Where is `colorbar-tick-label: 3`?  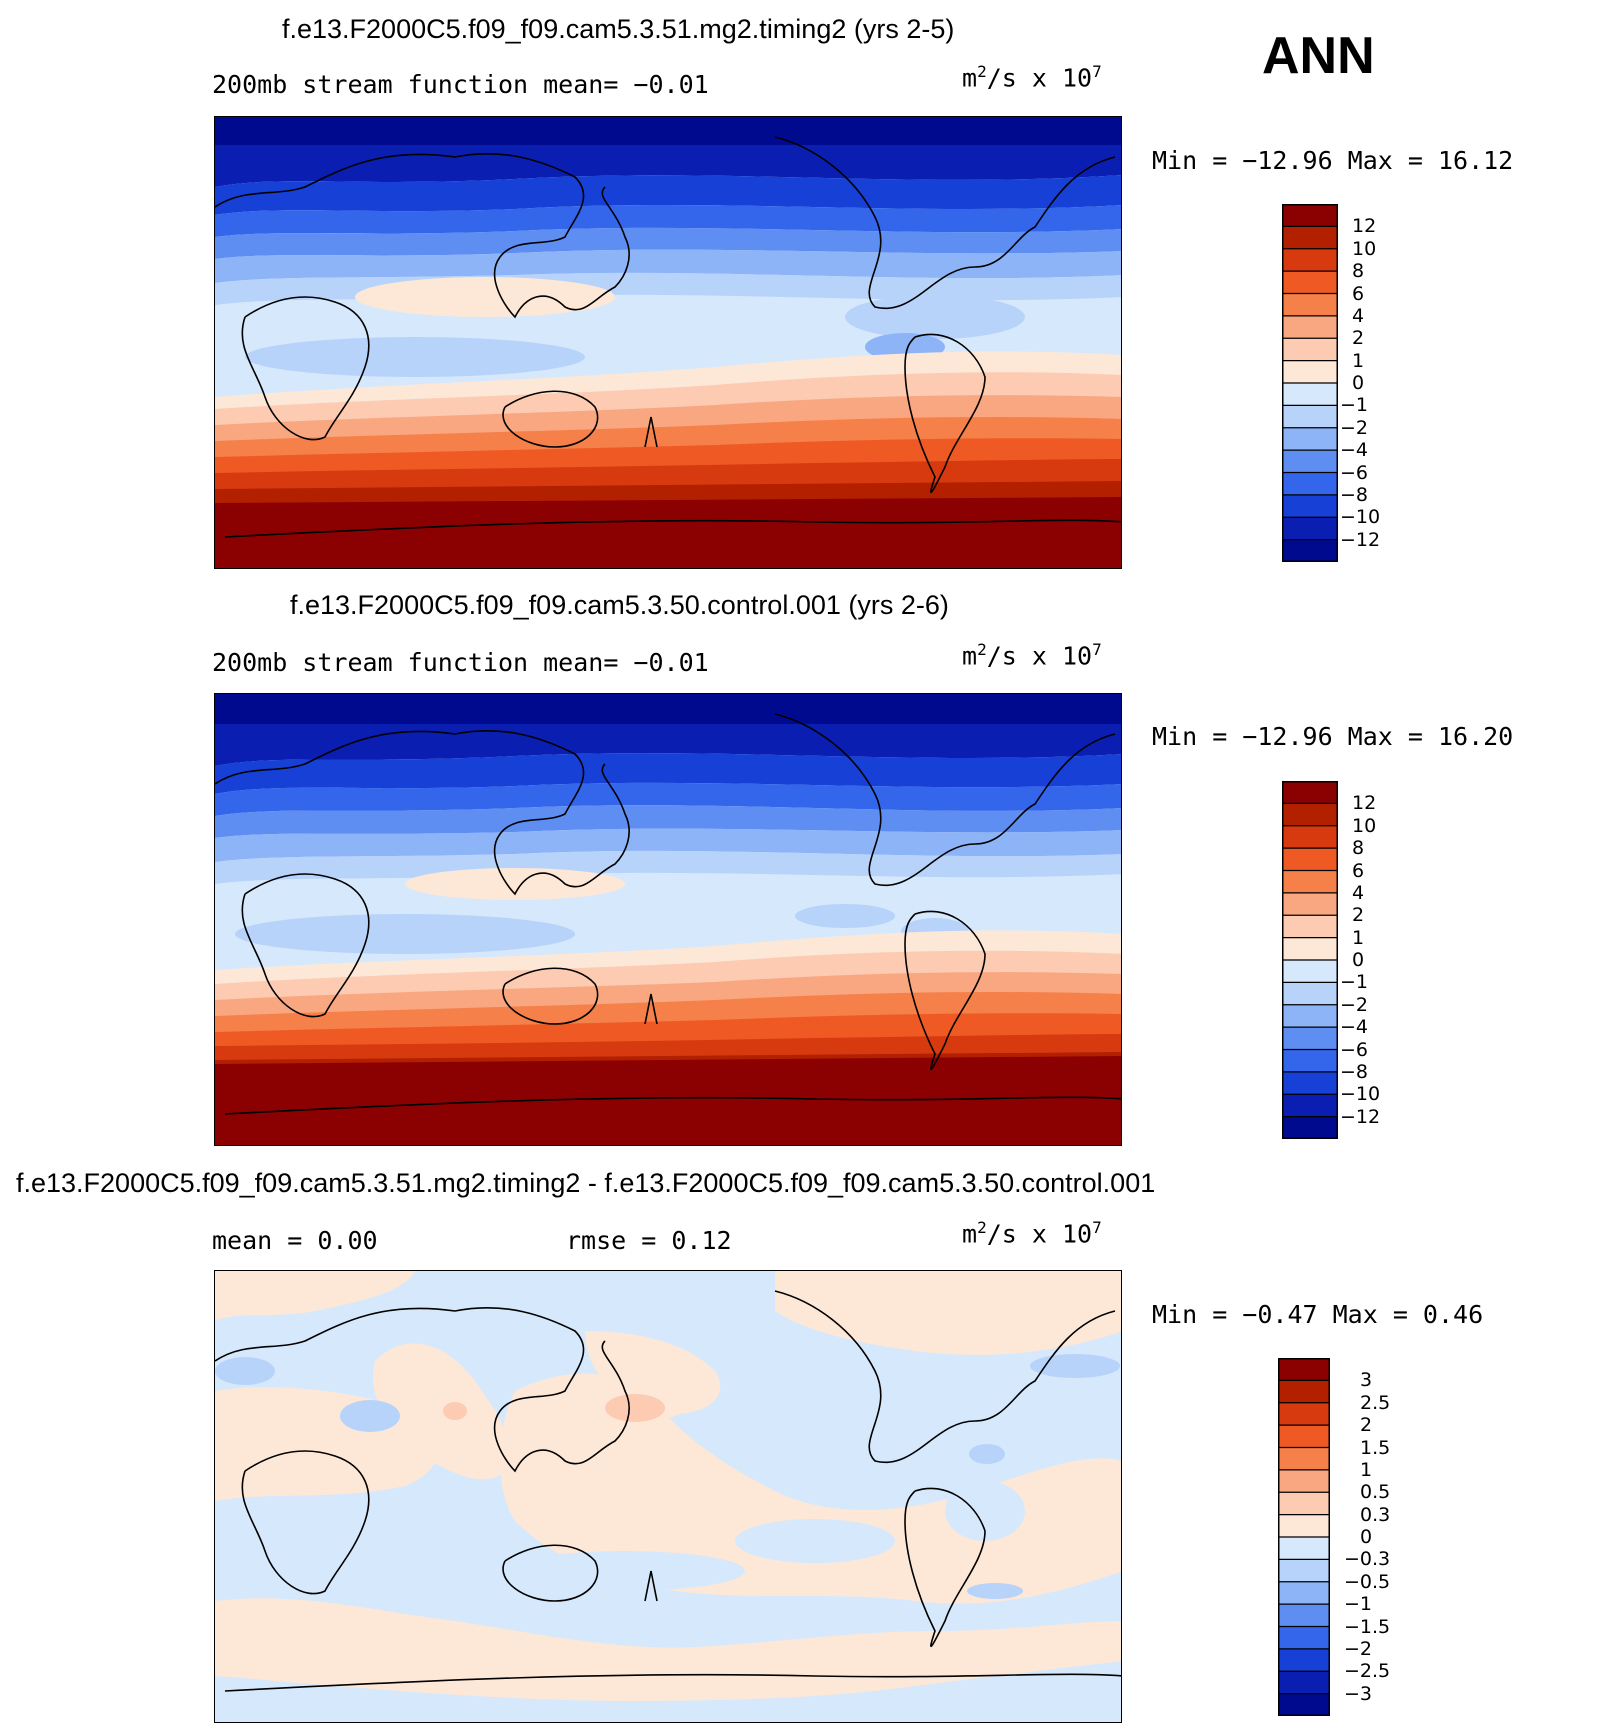 colorbar-tick-label: 3 is located at coordinates (1366, 1380).